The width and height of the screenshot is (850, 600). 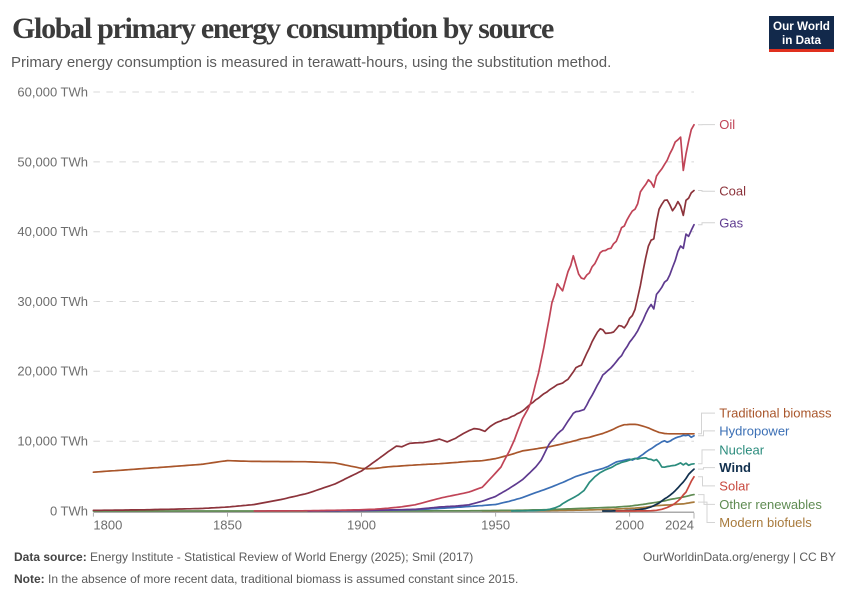 I want to click on svg-text: Wind, so click(x=735, y=467).